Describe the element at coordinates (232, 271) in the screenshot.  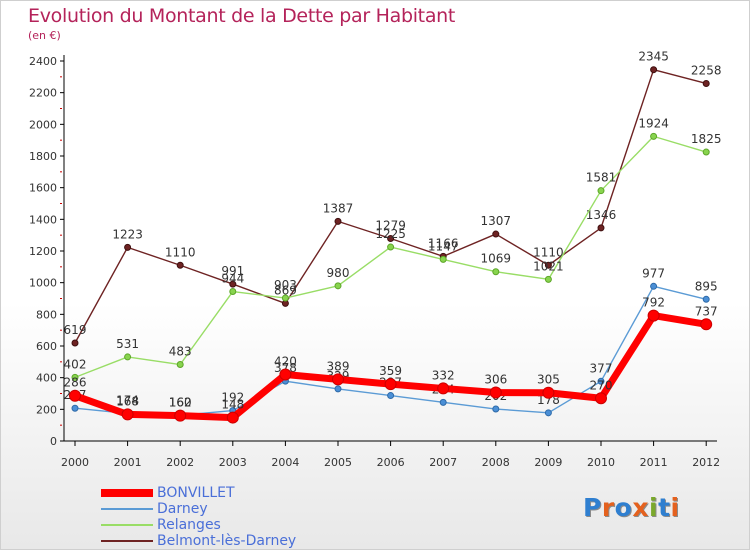
I see `data-label: 991` at that location.